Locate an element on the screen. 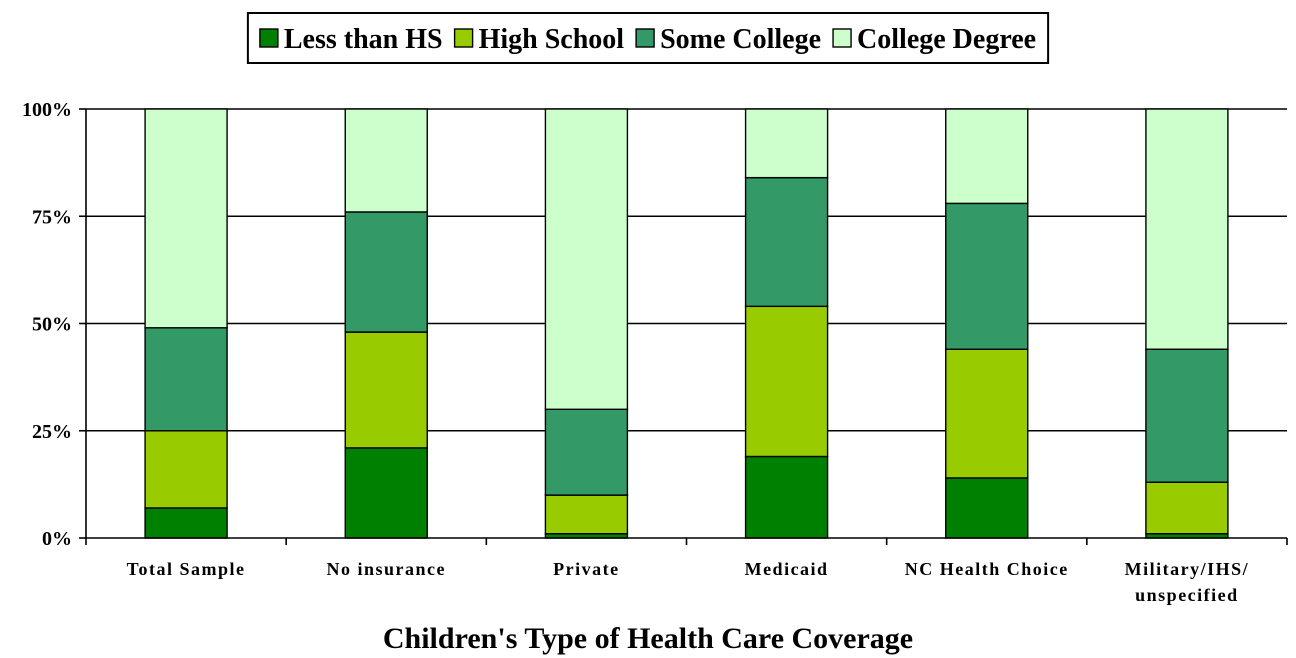  y-tick-label: 25% is located at coordinates (52, 432).